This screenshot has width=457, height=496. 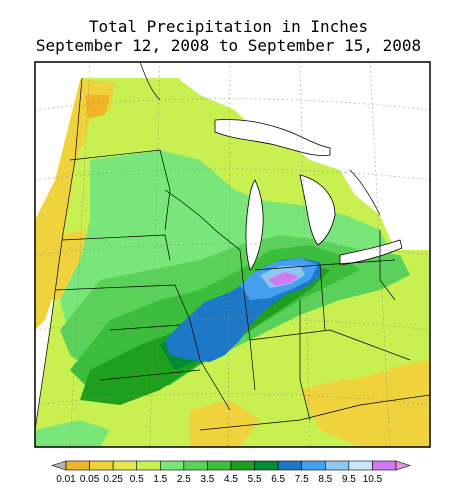 What do you see at coordinates (278, 479) in the screenshot?
I see `legend-tick-label: 6.5` at bounding box center [278, 479].